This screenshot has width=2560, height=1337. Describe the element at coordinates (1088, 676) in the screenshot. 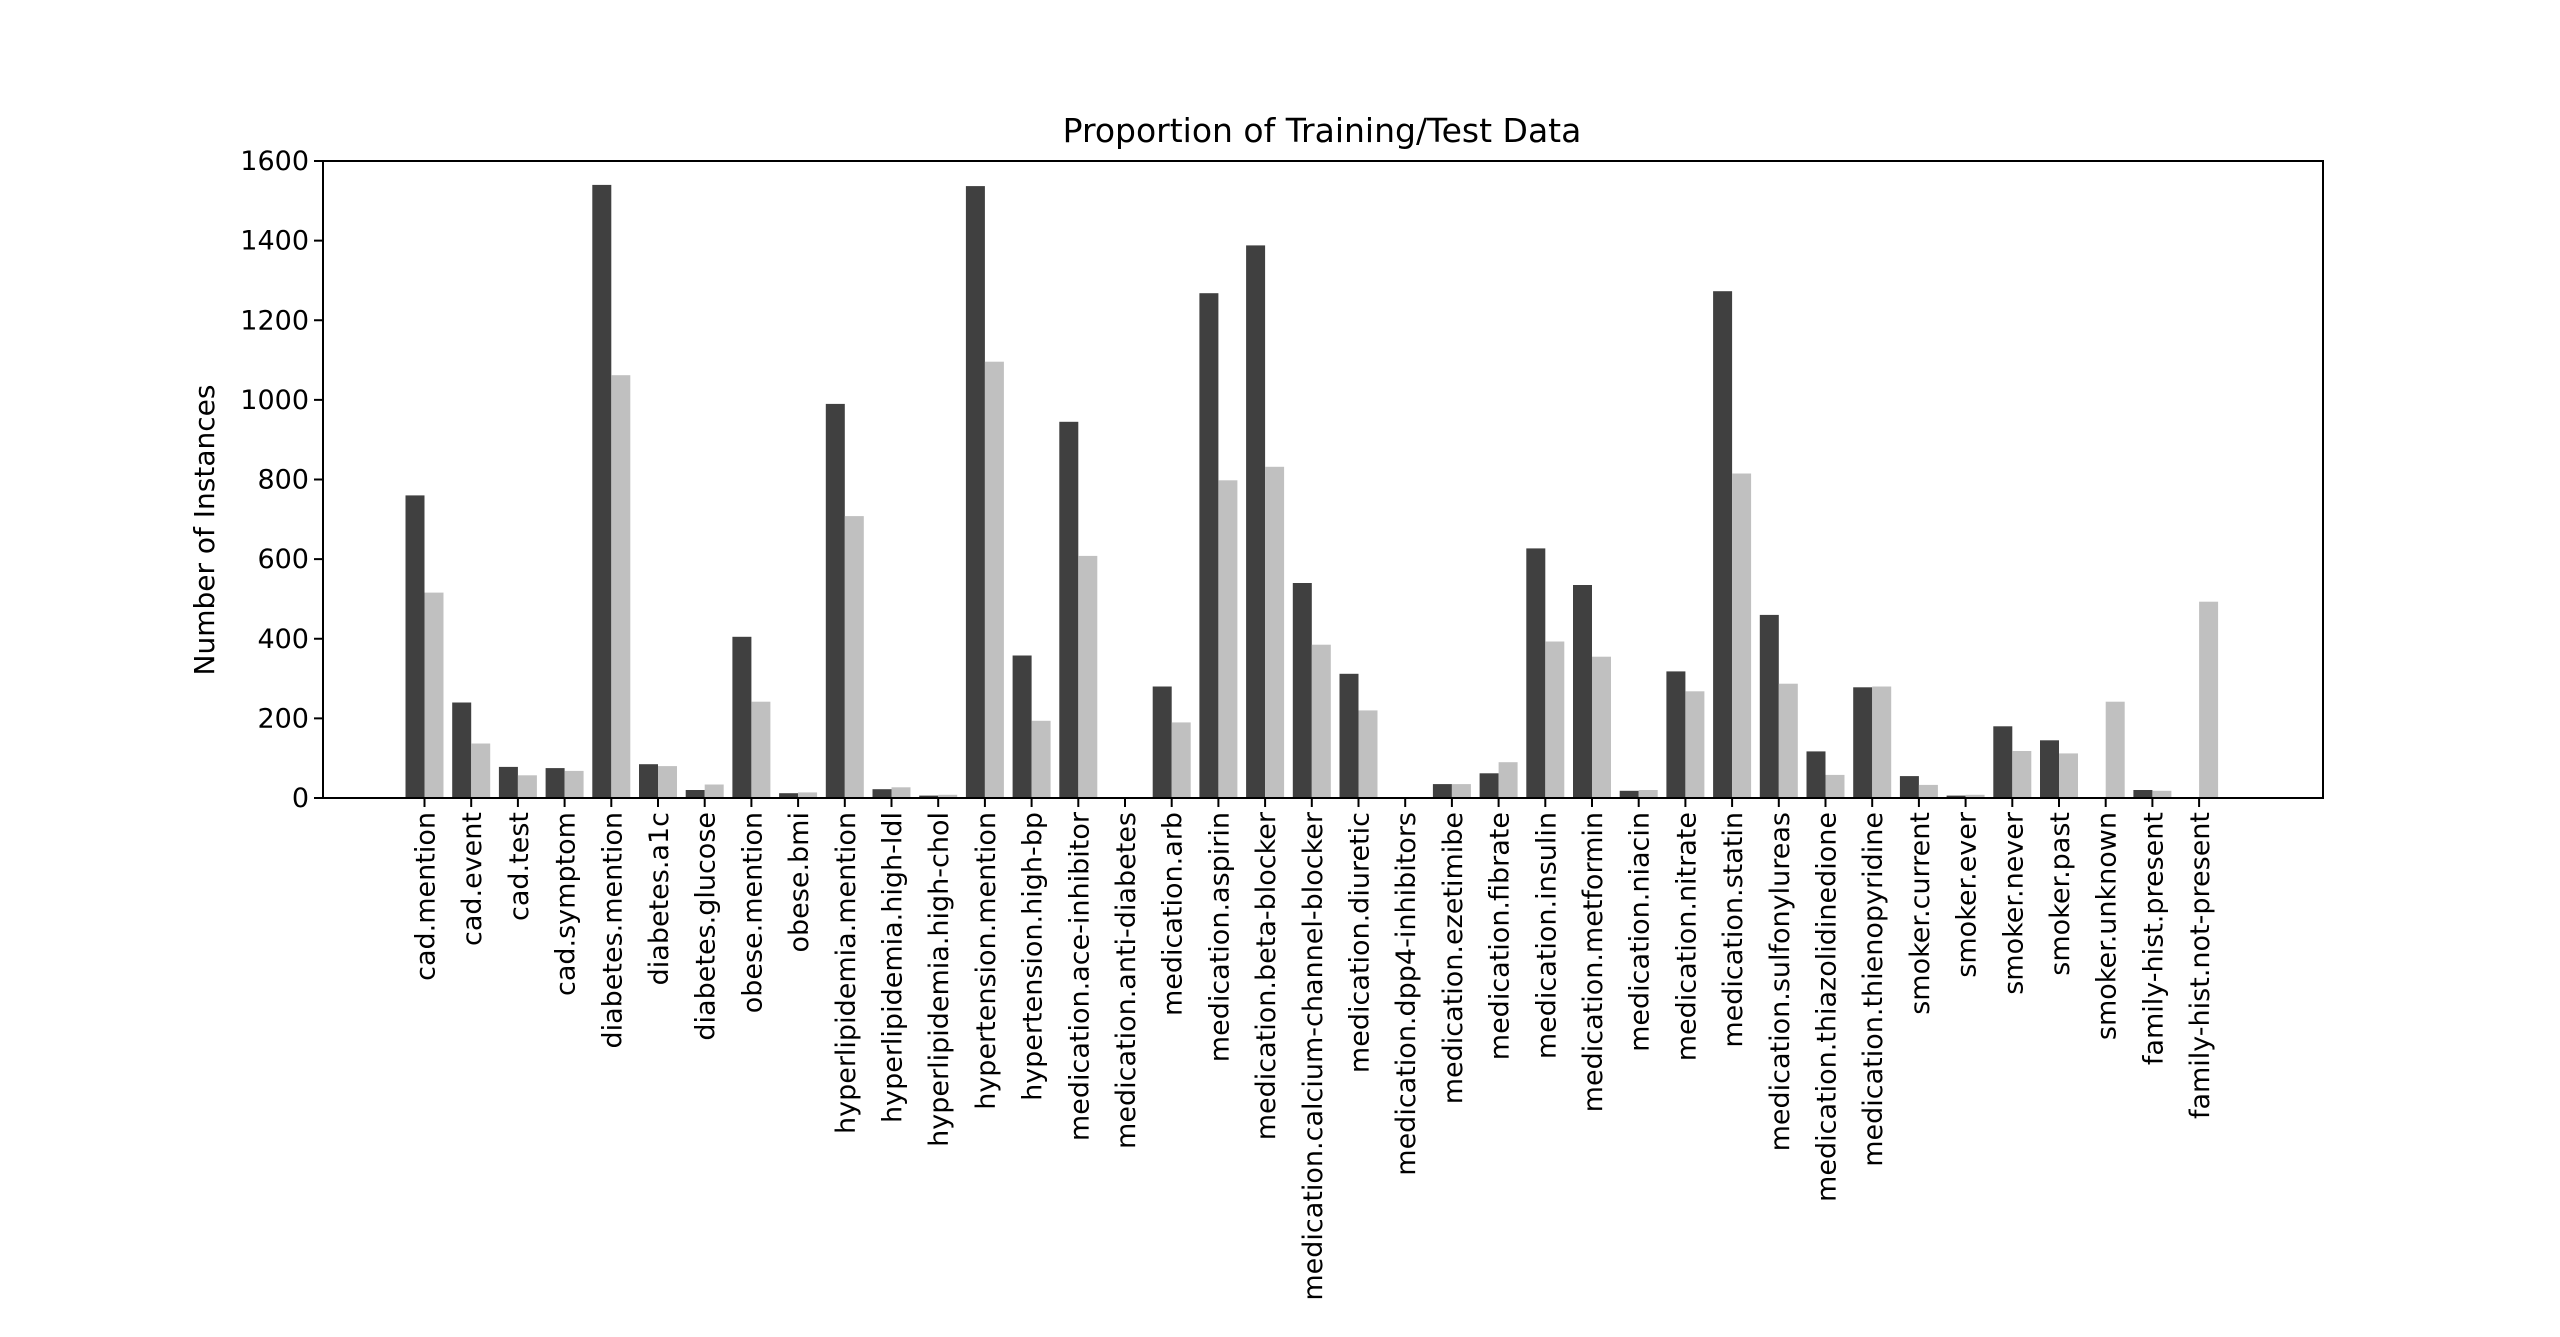

I see `bar-series2-medication.ace-inhibitor` at that location.